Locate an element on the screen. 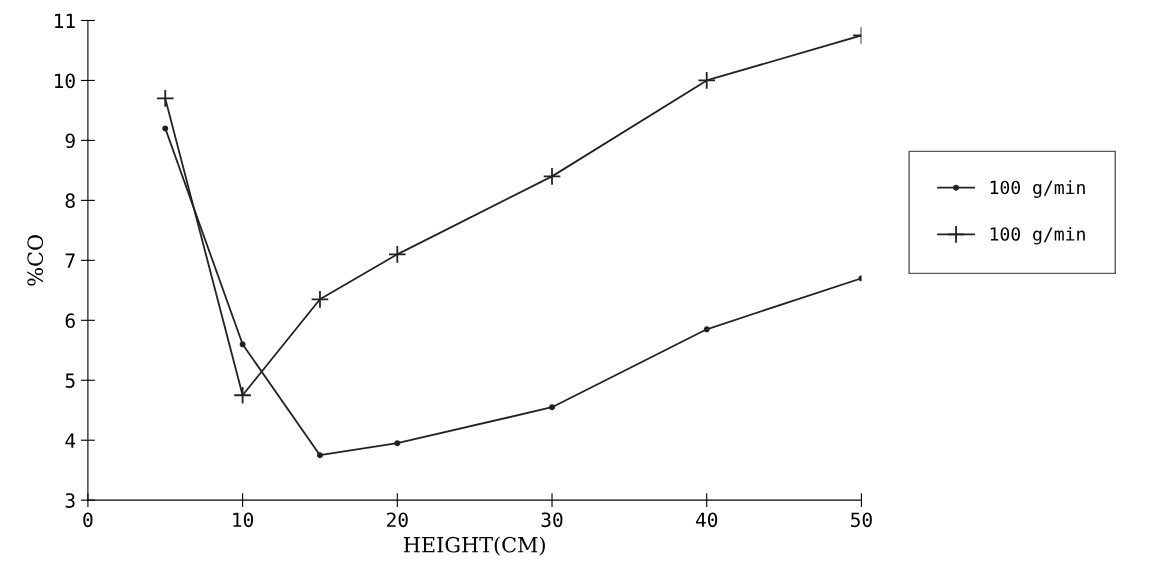 This screenshot has width=1172, height=585. y-tick-label: 10 is located at coordinates (65, 81).